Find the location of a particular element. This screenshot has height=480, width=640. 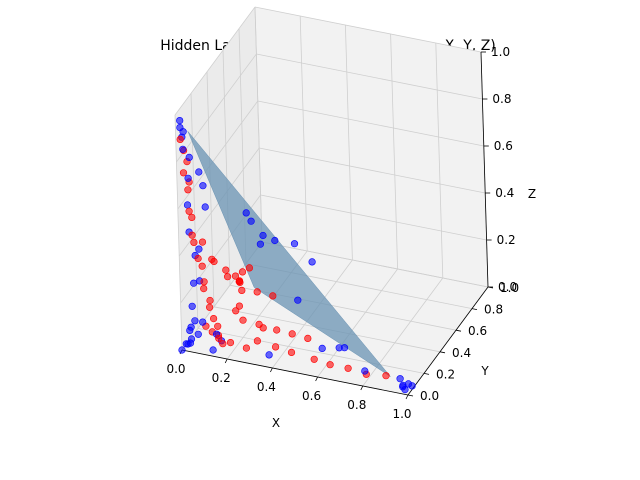

x-tick-label: 0.4 is located at coordinates (266, 387).